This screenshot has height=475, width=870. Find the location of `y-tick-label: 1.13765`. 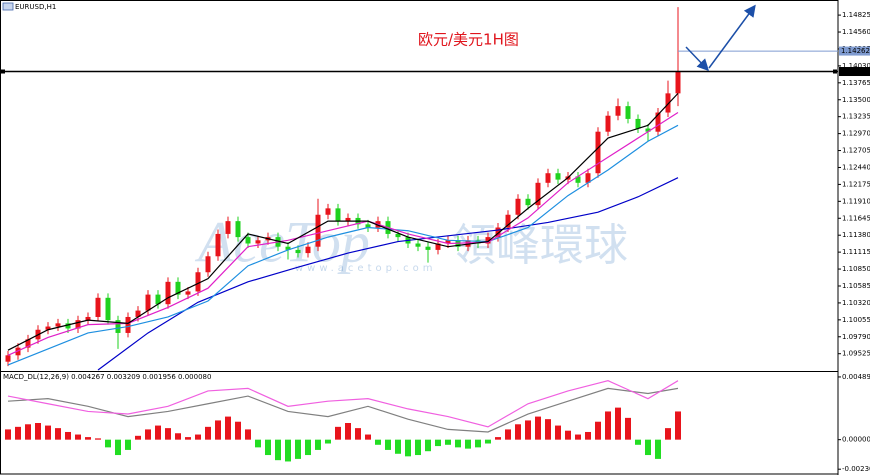

y-tick-label: 1.13765 is located at coordinates (856, 83).